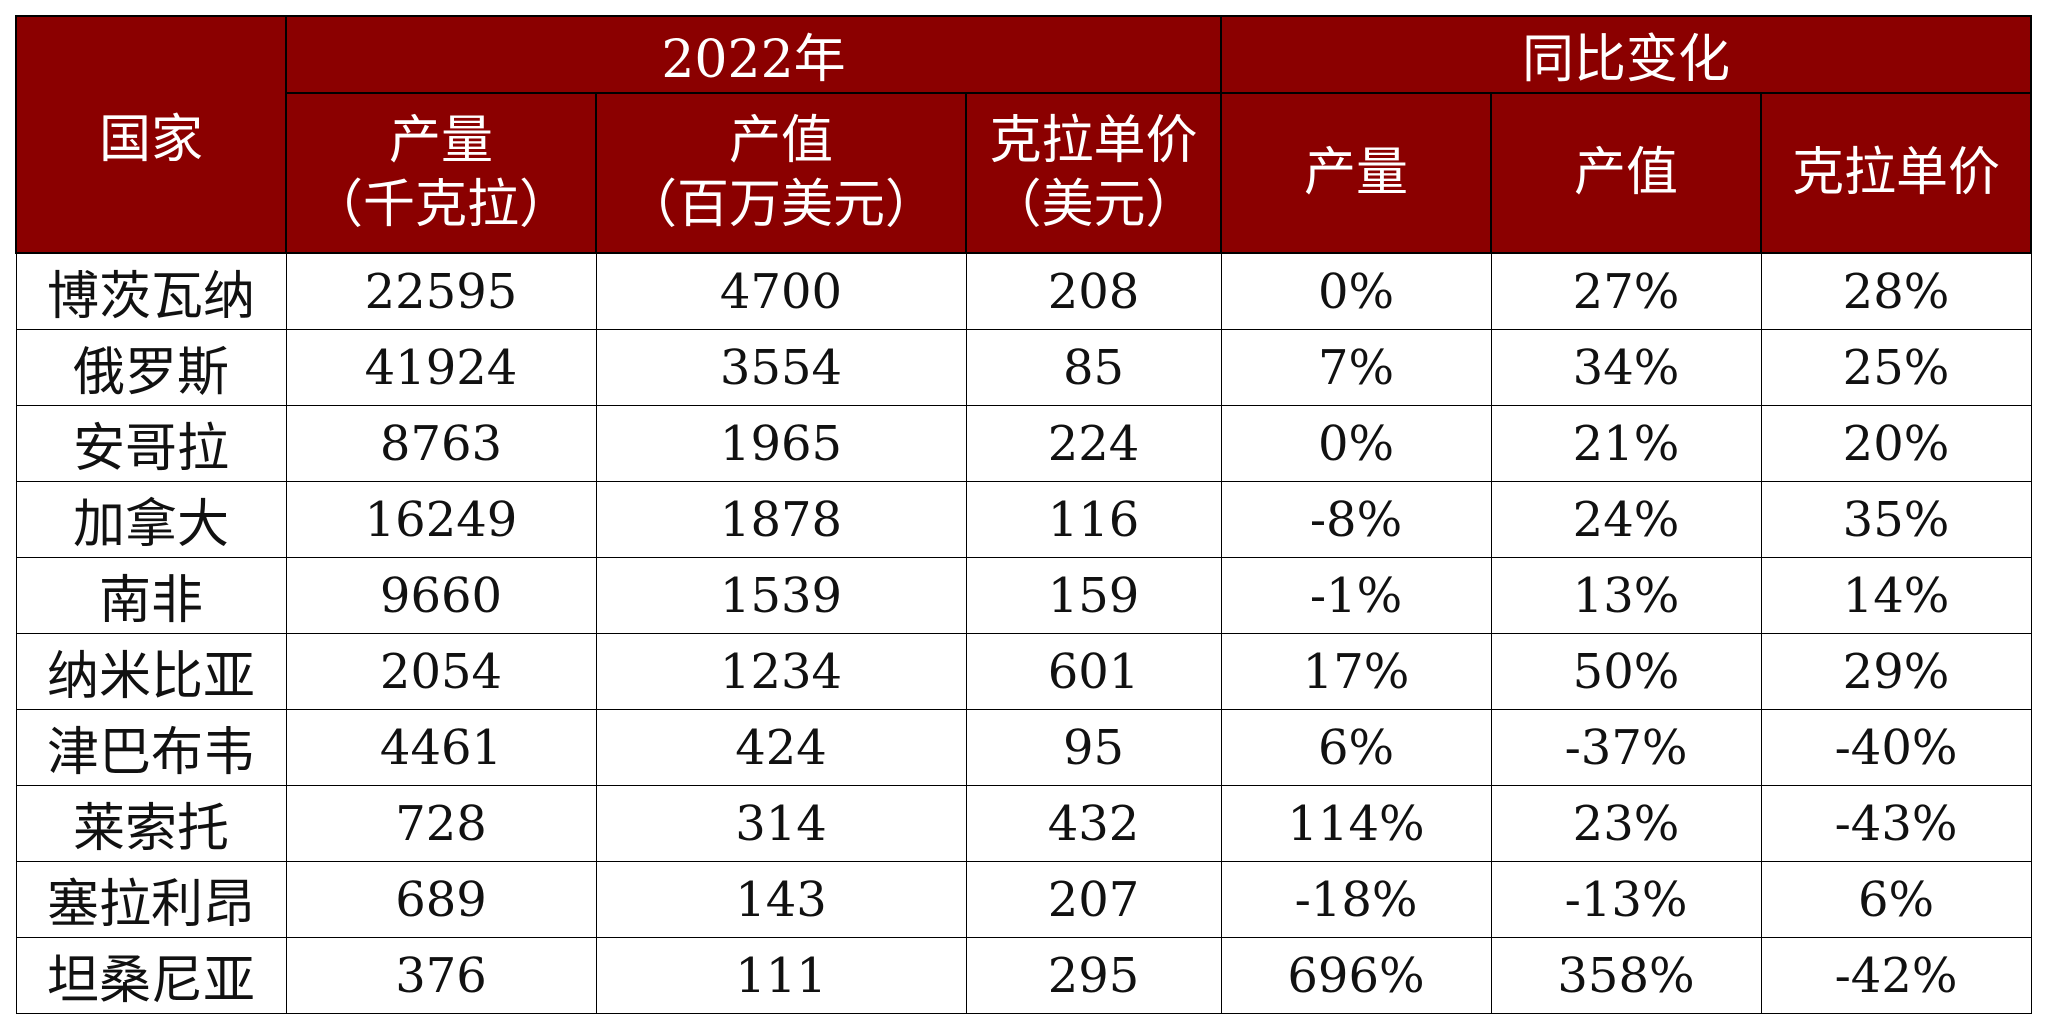 This screenshot has height=1014, width=2050. Describe the element at coordinates (781, 519) in the screenshot. I see `cell-value: 1878` at that location.